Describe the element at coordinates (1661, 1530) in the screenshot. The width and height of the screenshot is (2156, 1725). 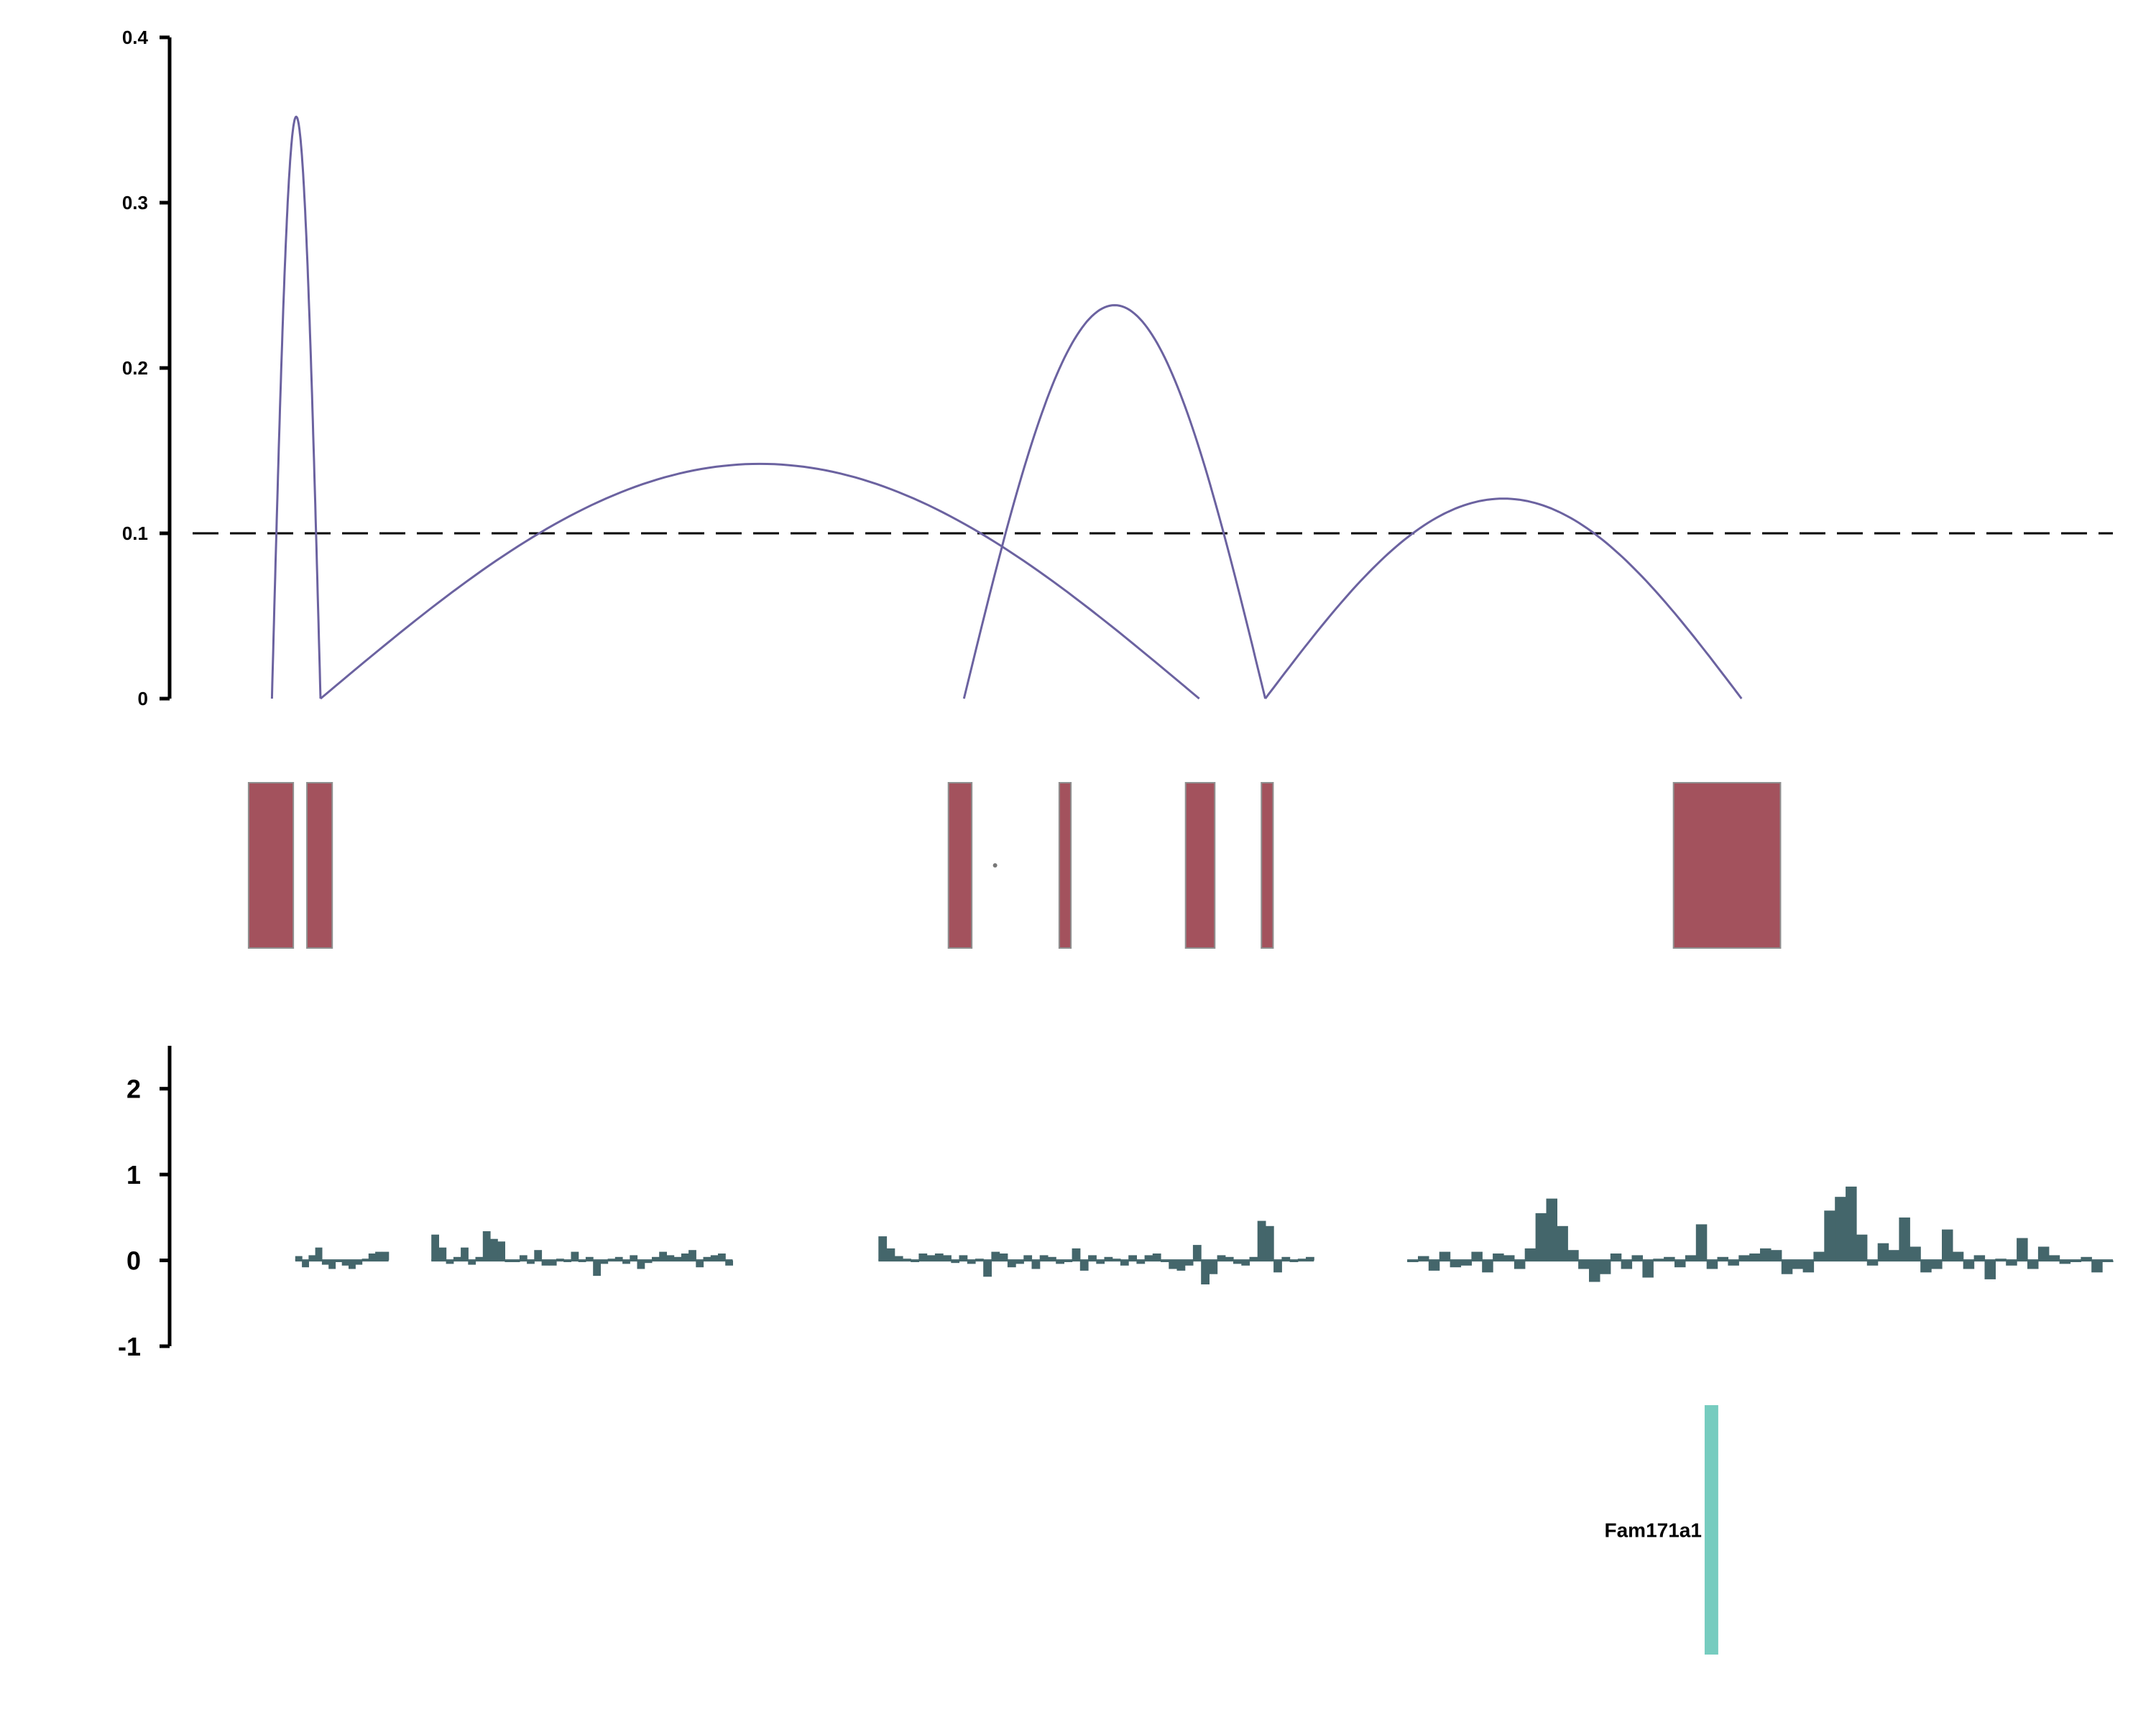
I see `gene-panel: Fam171a1` at that location.